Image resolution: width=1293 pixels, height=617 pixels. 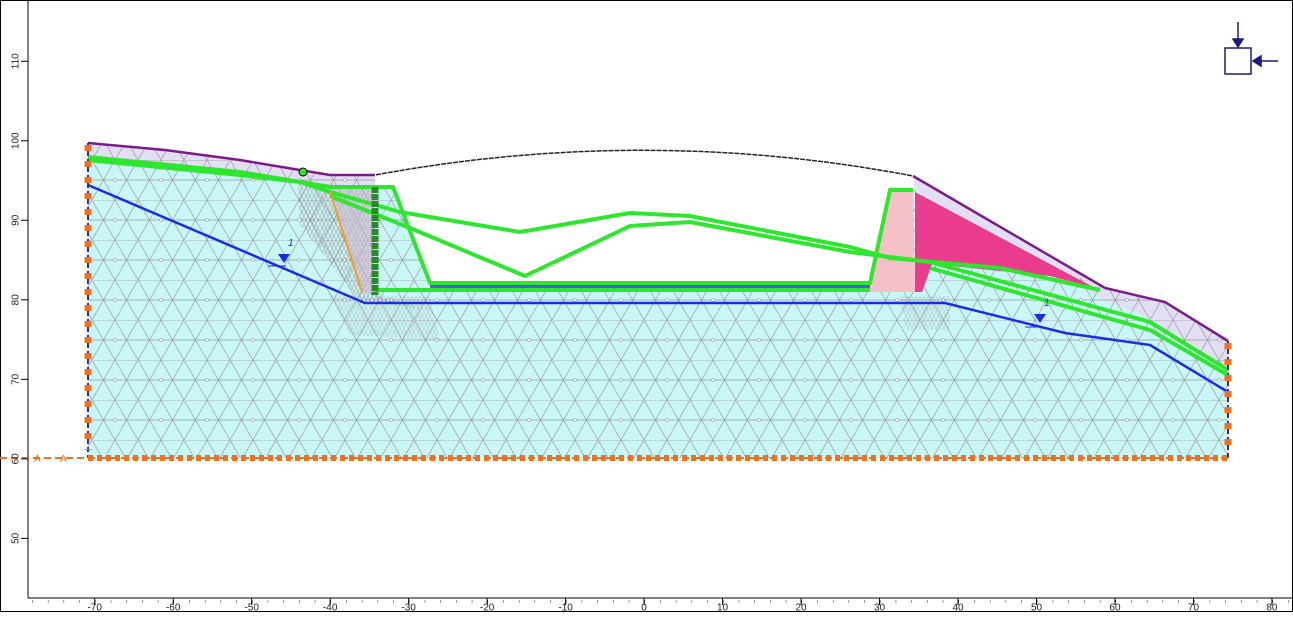 I want to click on y-tick-label: 50, so click(x=16, y=538).